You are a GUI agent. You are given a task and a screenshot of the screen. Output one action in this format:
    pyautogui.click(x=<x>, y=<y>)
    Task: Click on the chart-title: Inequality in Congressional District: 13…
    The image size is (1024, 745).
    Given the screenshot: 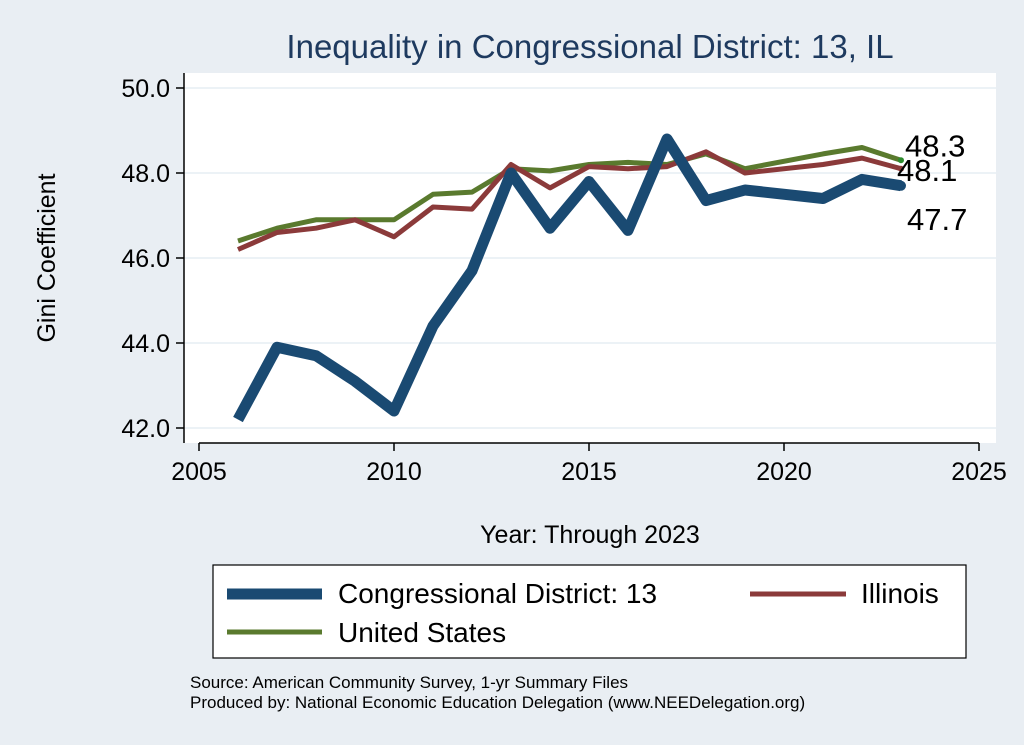 What is the action you would take?
    pyautogui.click(x=589, y=46)
    